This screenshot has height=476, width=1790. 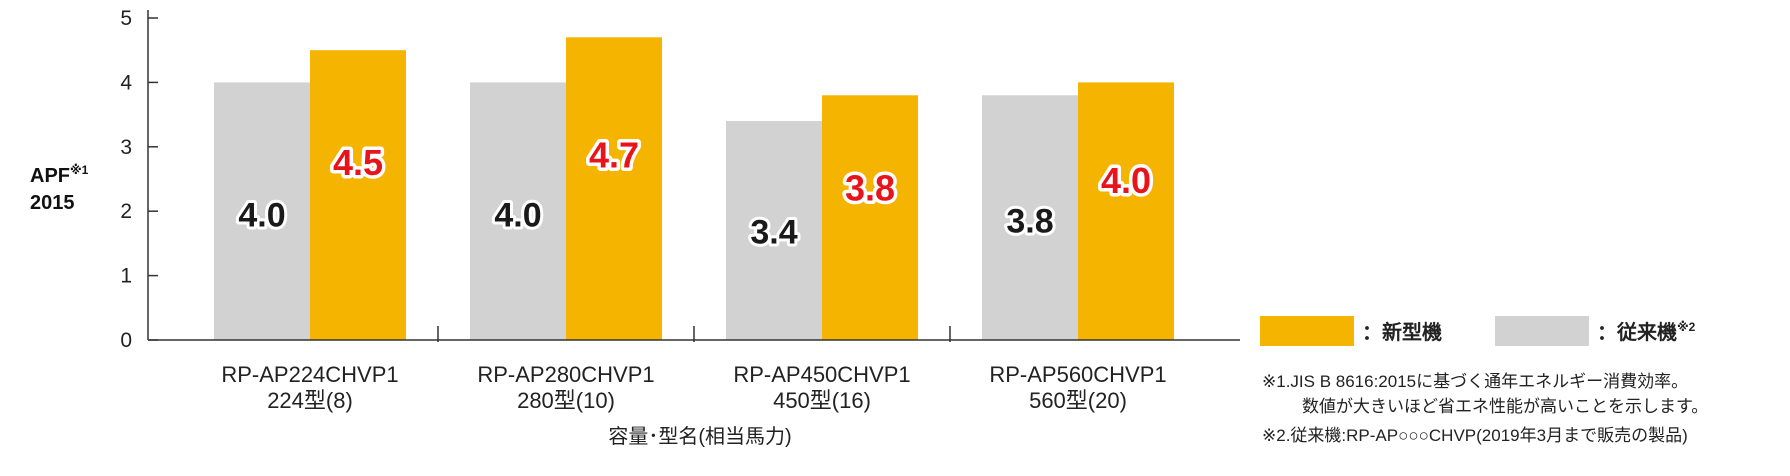 I want to click on y-tick-label: 4, so click(x=126, y=82).